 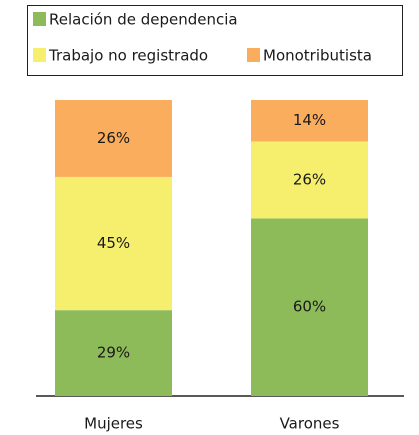 I want to click on legend-label: Monotributista, so click(x=317, y=56).